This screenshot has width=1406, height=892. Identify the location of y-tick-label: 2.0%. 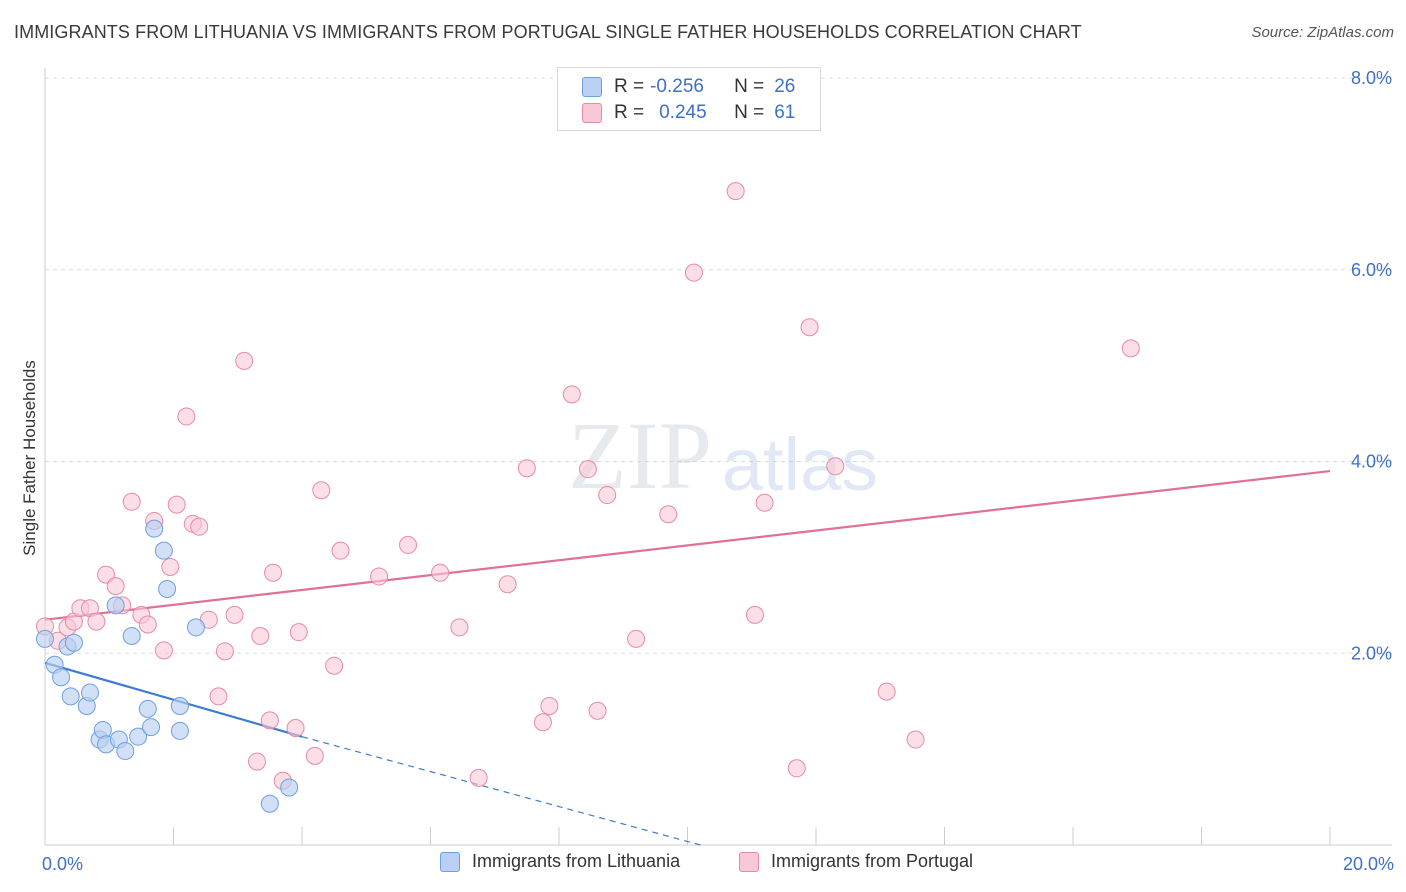
(1371, 653).